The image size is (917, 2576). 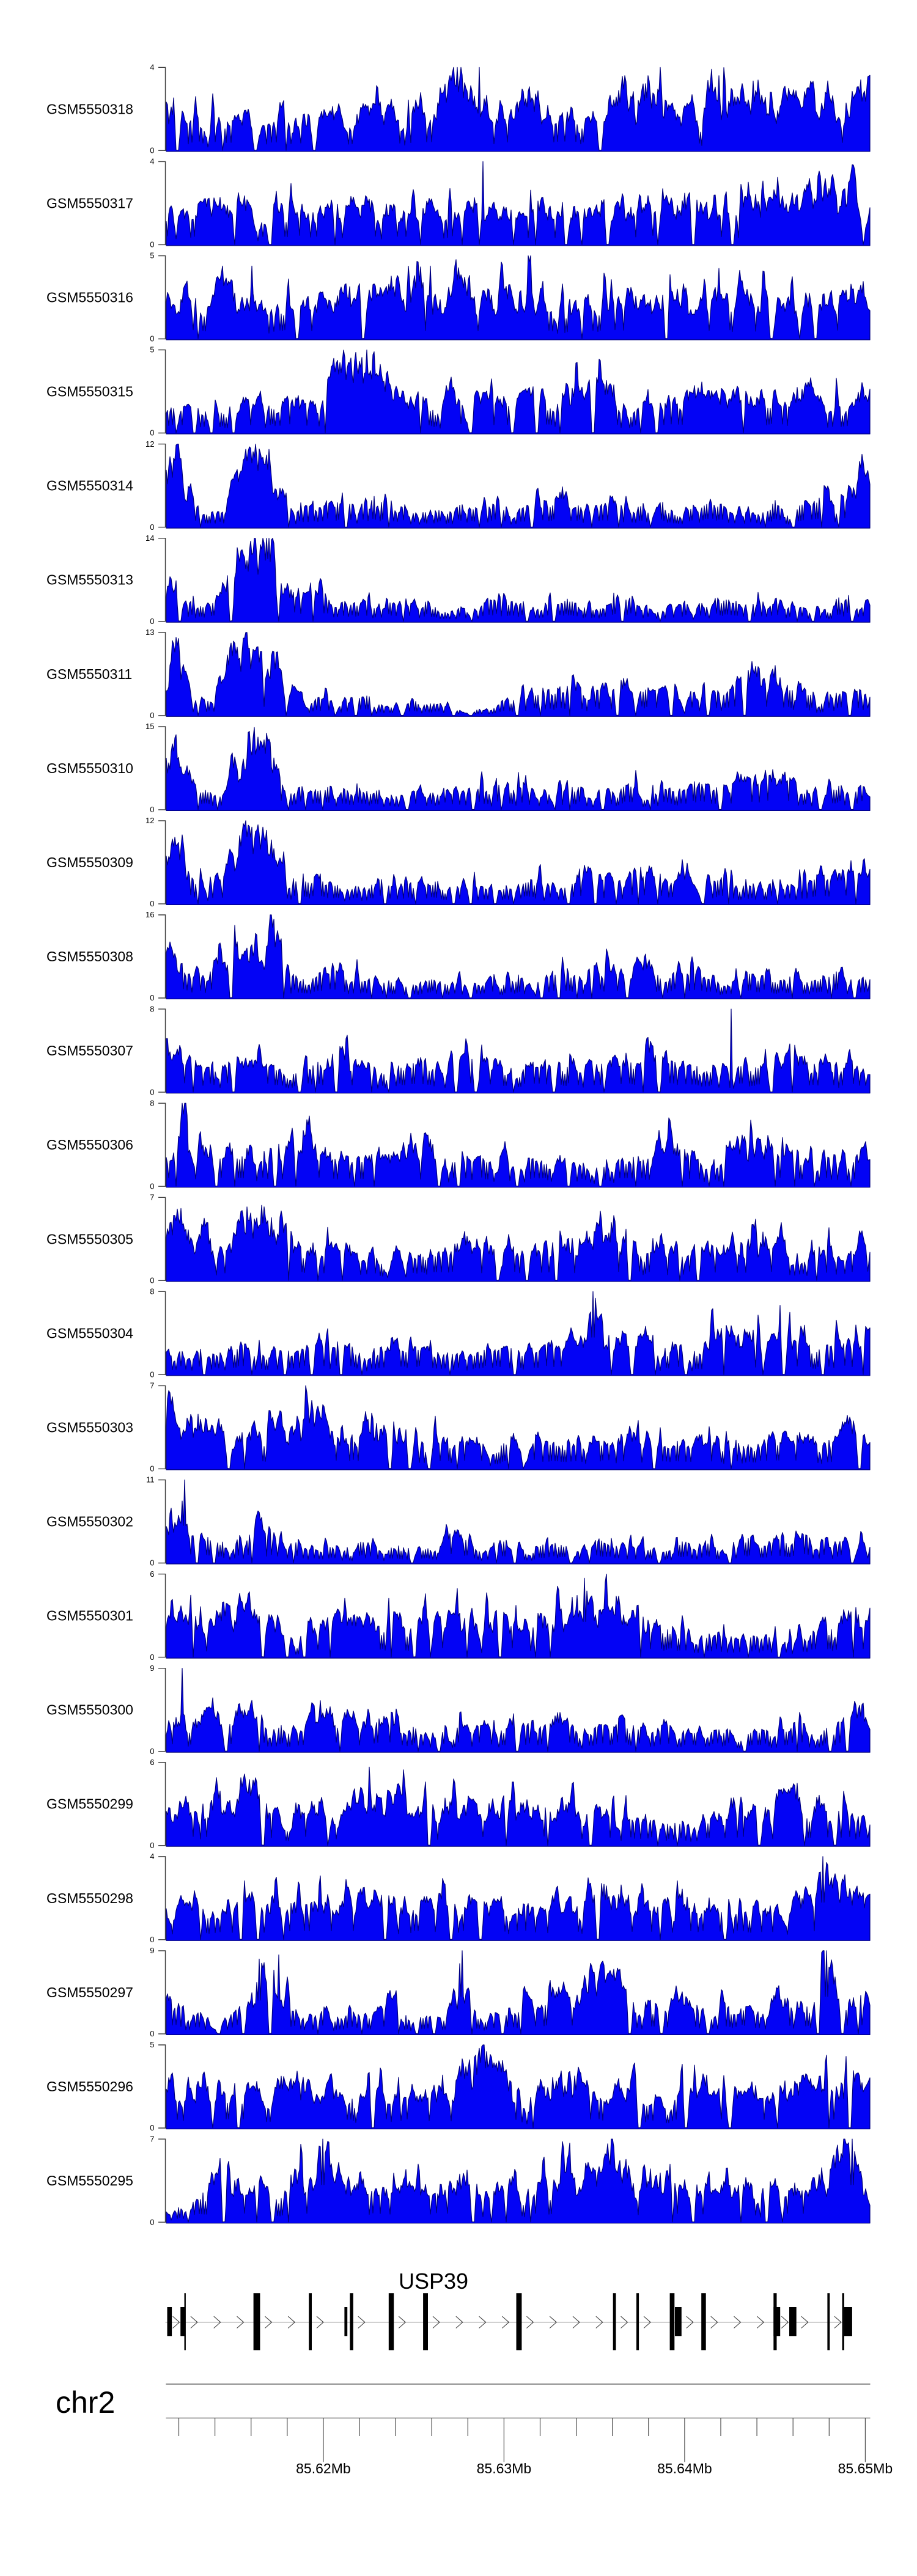 What do you see at coordinates (89, 486) in the screenshot?
I see `svg-text: GSM5550314` at bounding box center [89, 486].